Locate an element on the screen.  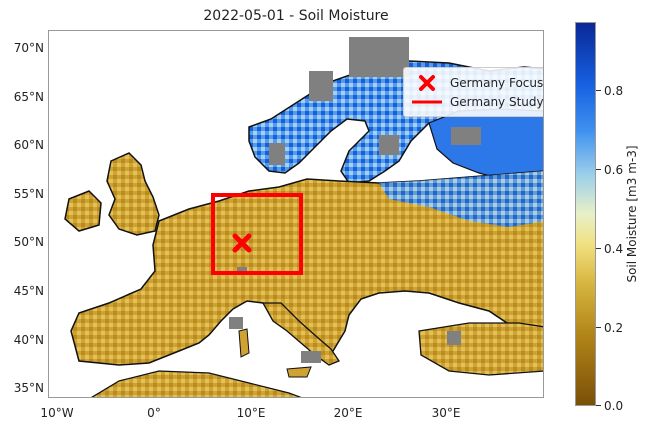
map-legend: Germany Focus Point Germany Study Area is located at coordinates (473, 92).